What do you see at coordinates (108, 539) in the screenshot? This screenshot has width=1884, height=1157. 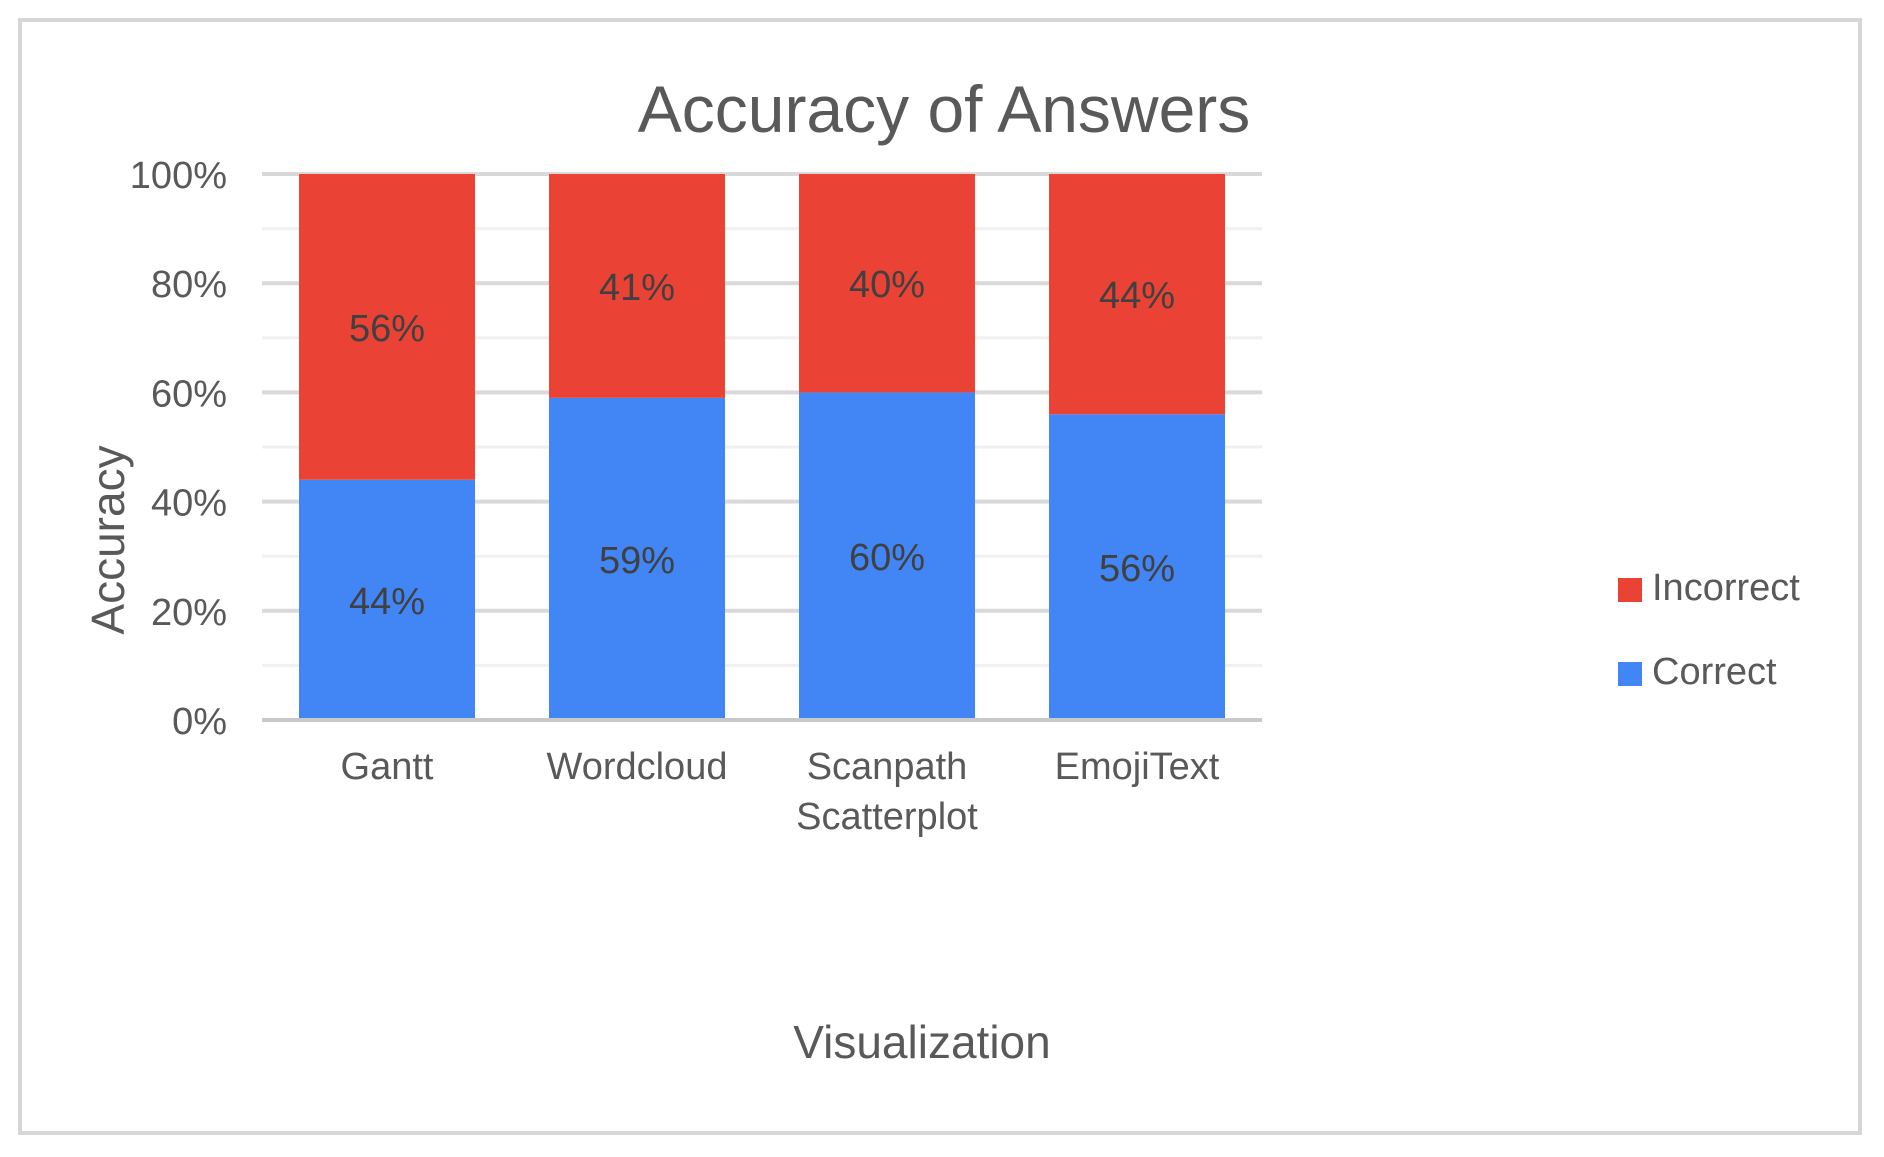 I see `y-axis-title: Accuracy` at bounding box center [108, 539].